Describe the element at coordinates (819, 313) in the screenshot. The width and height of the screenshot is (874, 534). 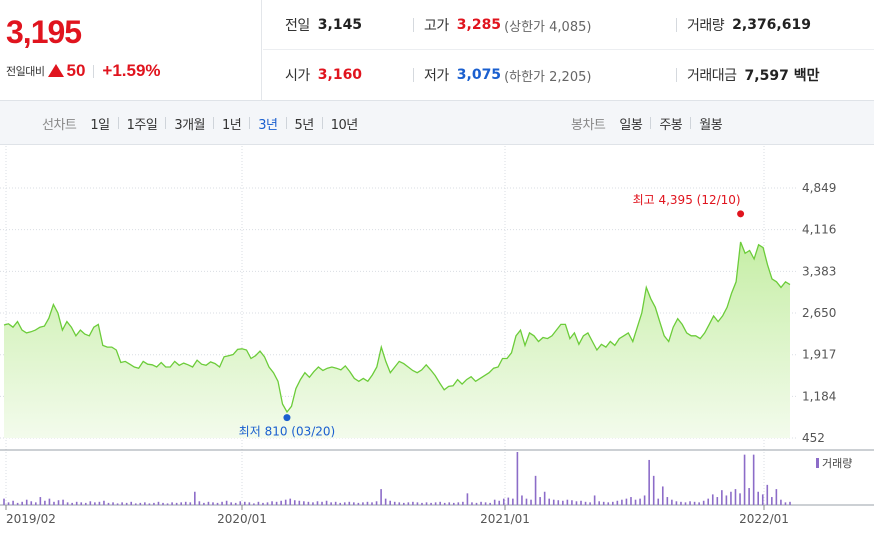
I see `y-tick-label: 2,650` at that location.